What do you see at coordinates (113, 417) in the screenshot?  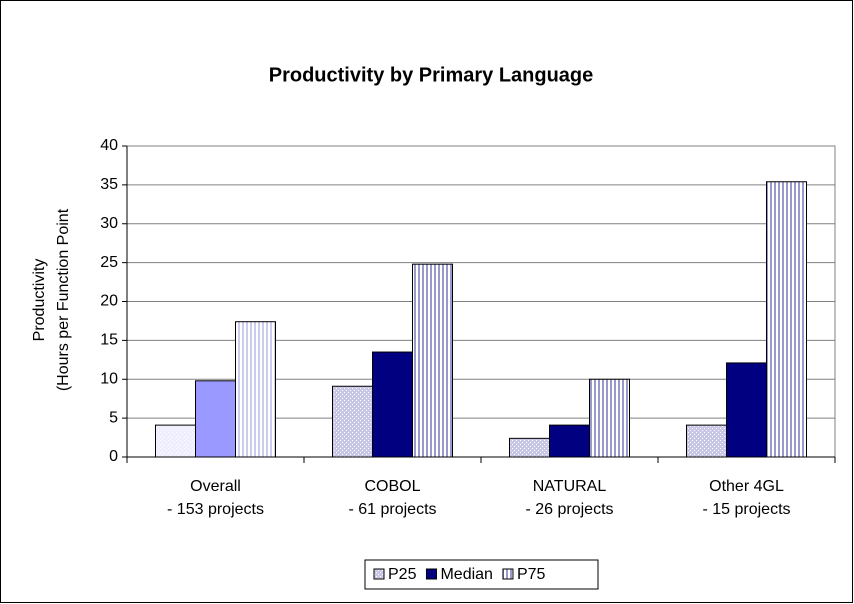 I see `y-tick-label: 5` at bounding box center [113, 417].